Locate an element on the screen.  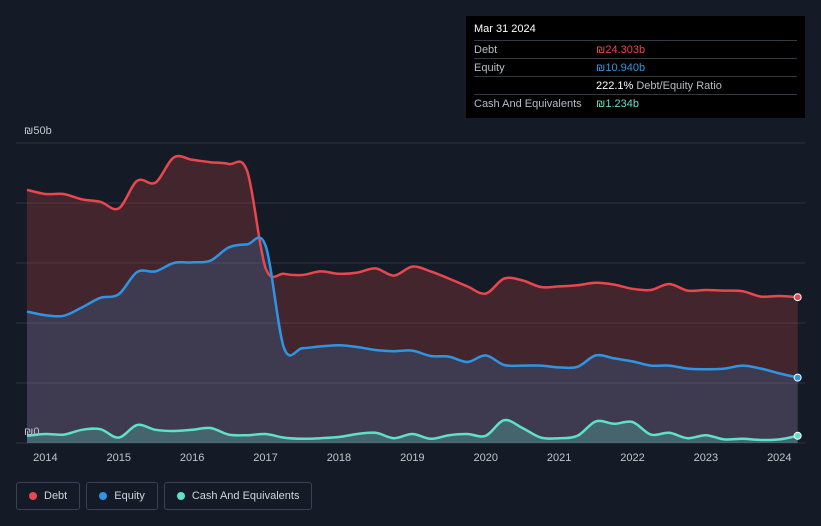
tooltip-date: Mar 31 2024 is located at coordinates (505, 29).